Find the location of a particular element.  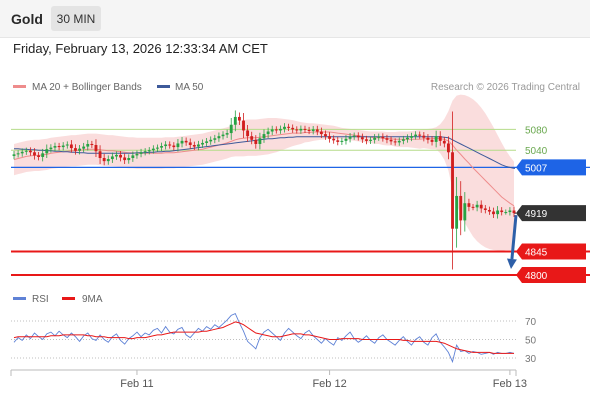

level-label-5040: 5040 is located at coordinates (536, 151).